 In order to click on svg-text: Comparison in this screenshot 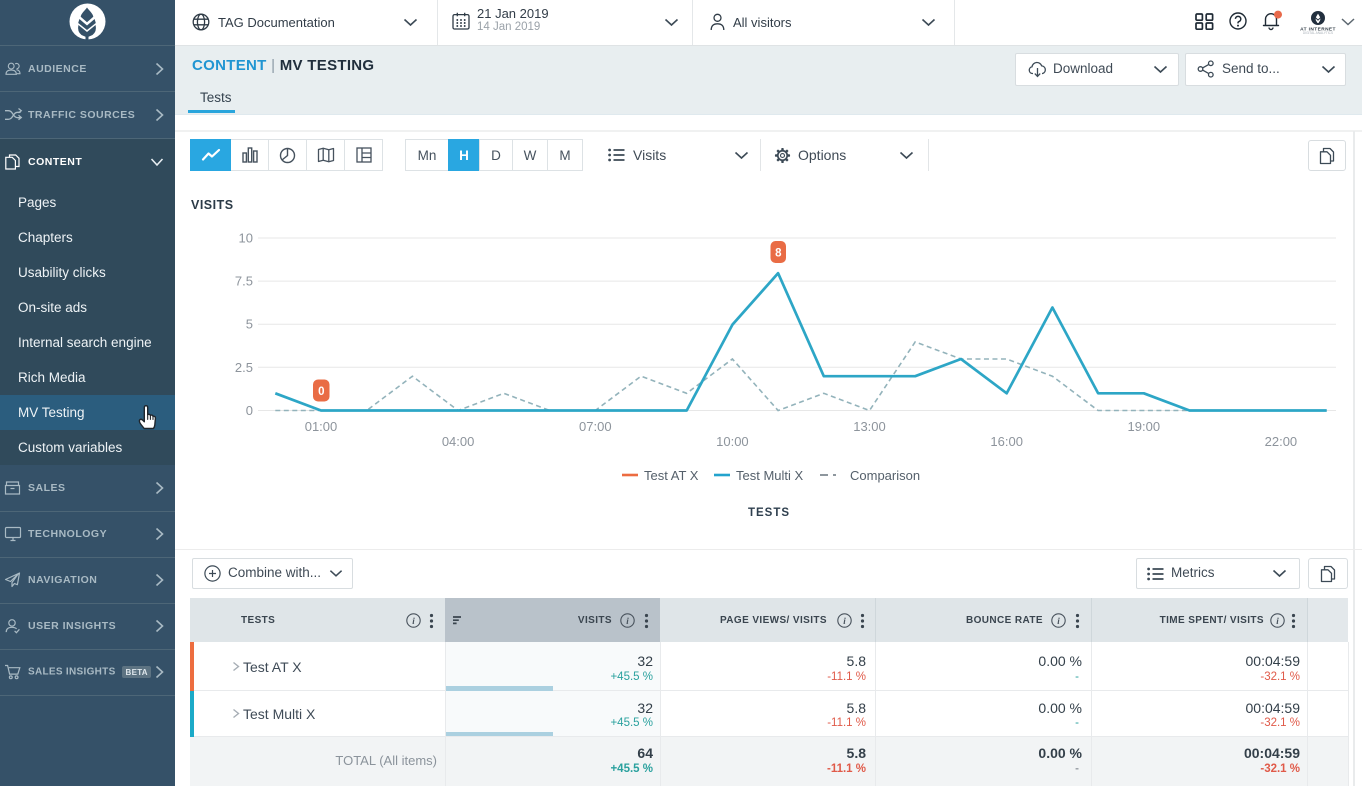, I will do `click(885, 475)`.